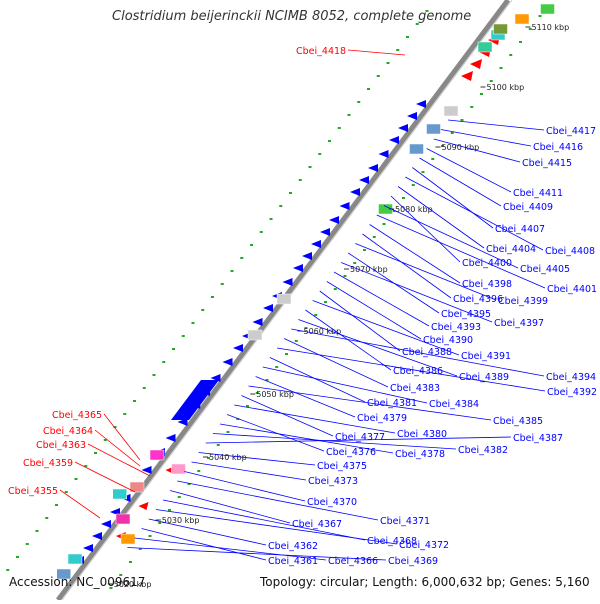 The width and height of the screenshot is (600, 604). Describe the element at coordinates (413, 561) in the screenshot. I see `gene-label-blue: Cbei_4369` at that location.